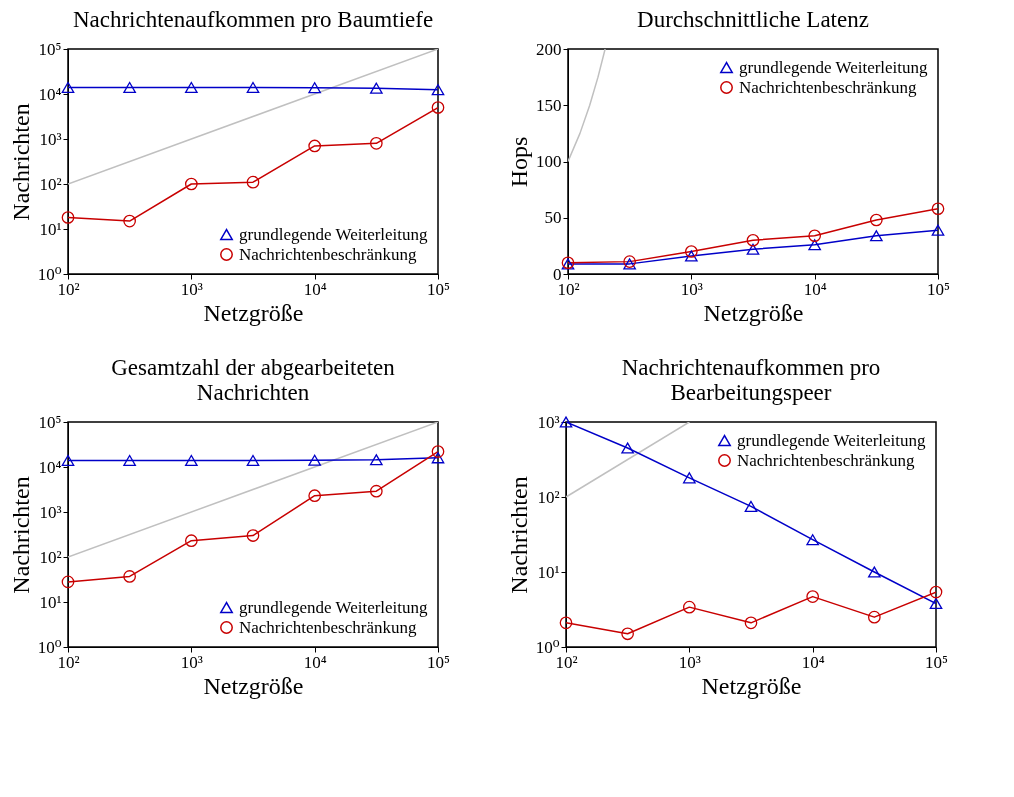  Describe the element at coordinates (553, 218) in the screenshot. I see `y-tick-label: 50` at that location.